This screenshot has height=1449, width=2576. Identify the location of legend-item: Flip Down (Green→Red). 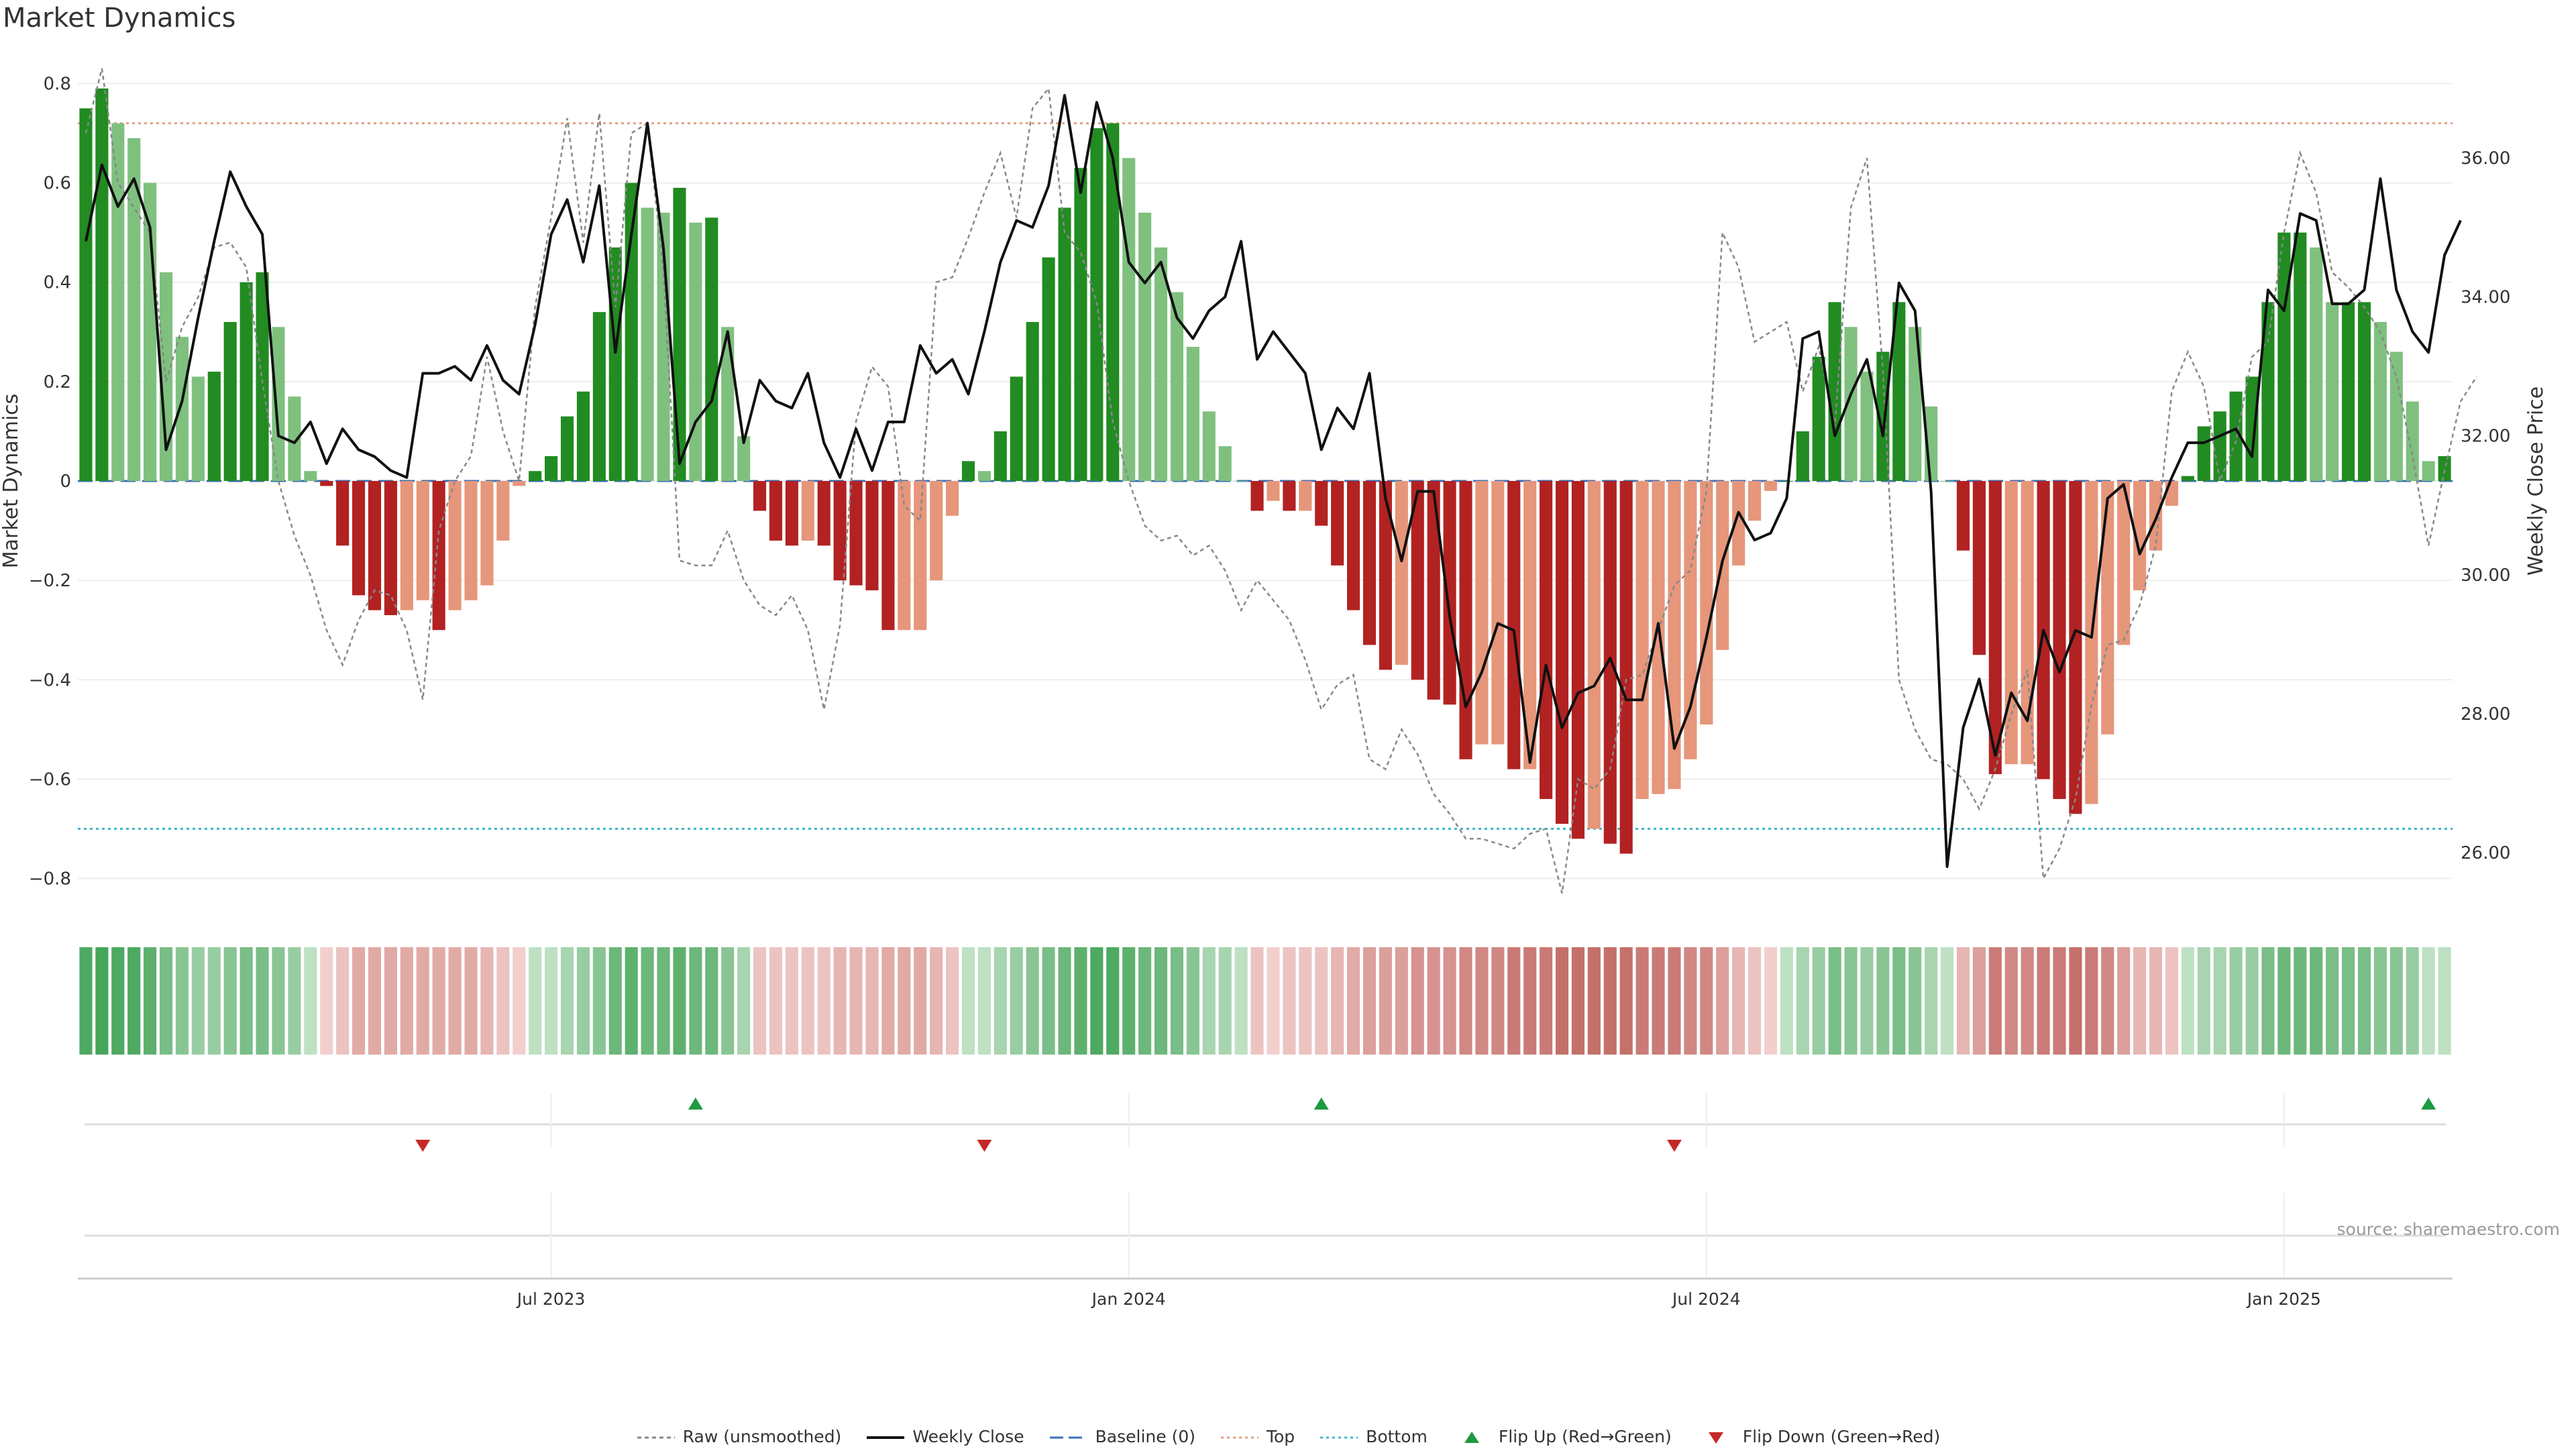
(1818, 1436).